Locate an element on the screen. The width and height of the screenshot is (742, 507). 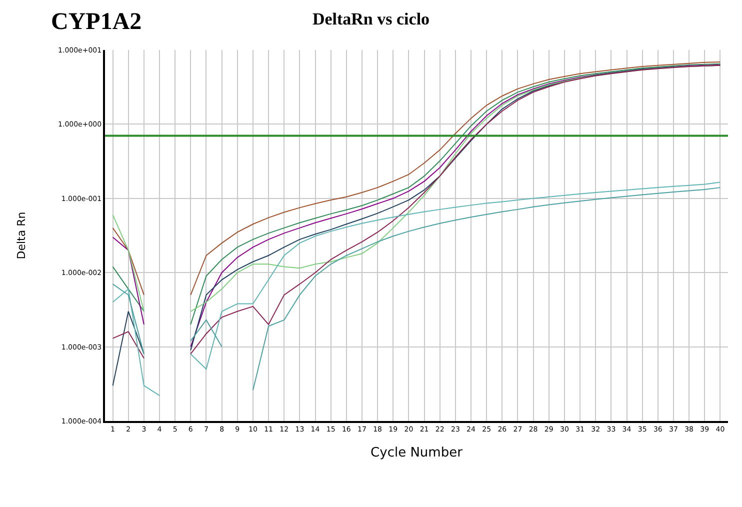
chart-title: DeltaRn vs ciclo is located at coordinates (371, 19).